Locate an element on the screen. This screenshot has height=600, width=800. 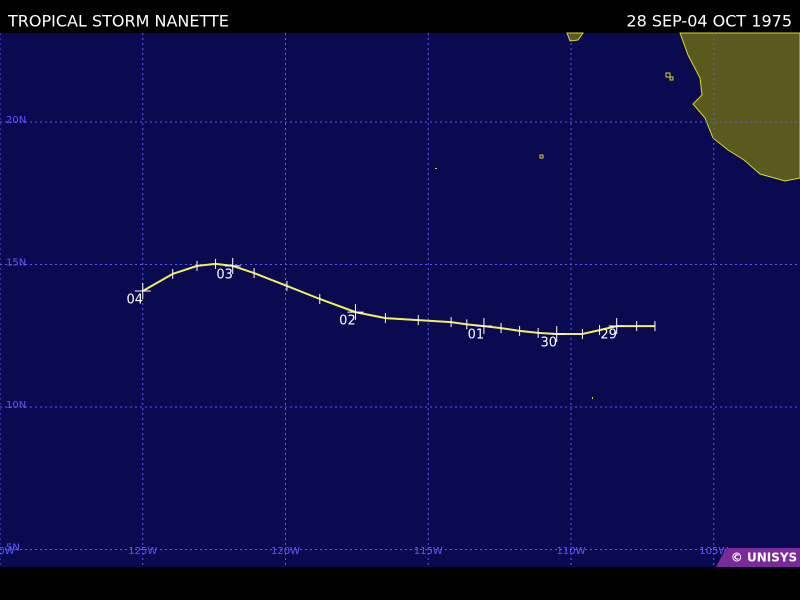
lon-label: 105W is located at coordinates (713, 551).